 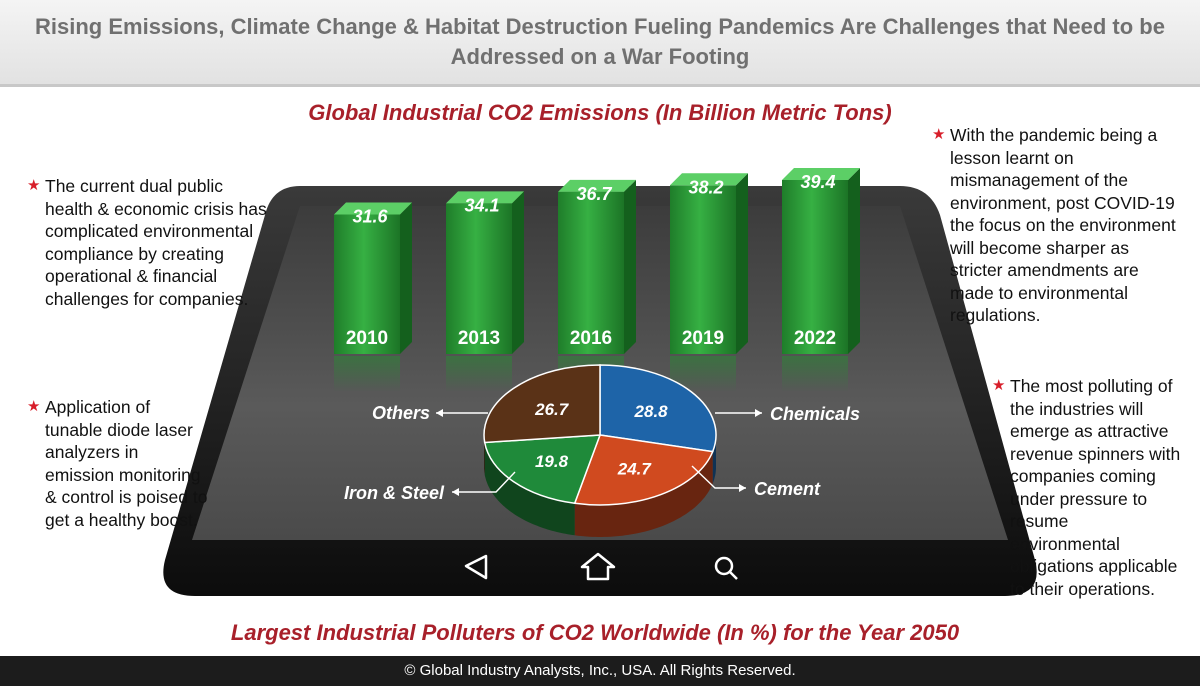 What do you see at coordinates (714, 460) in the screenshot?
I see `pie-side-chemicals` at bounding box center [714, 460].